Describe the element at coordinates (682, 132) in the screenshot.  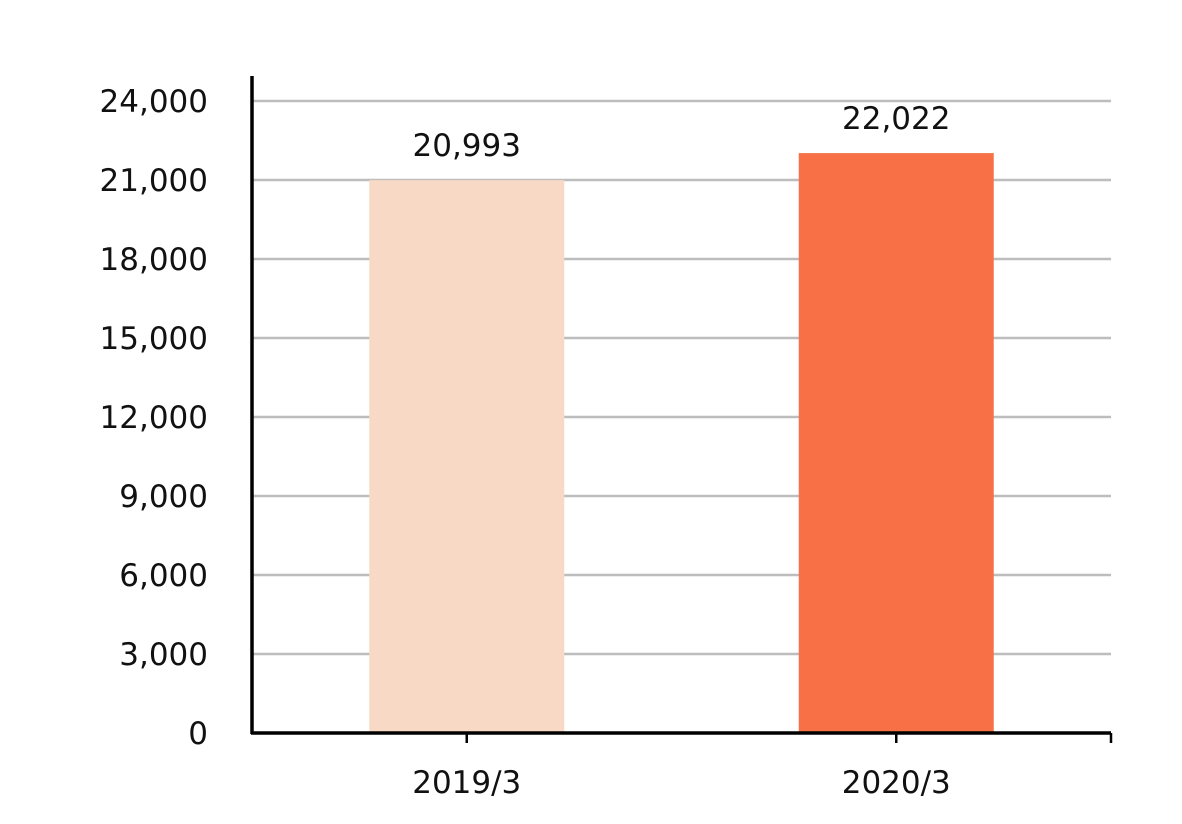
I see `data-labels: 20,993 22,022` at that location.